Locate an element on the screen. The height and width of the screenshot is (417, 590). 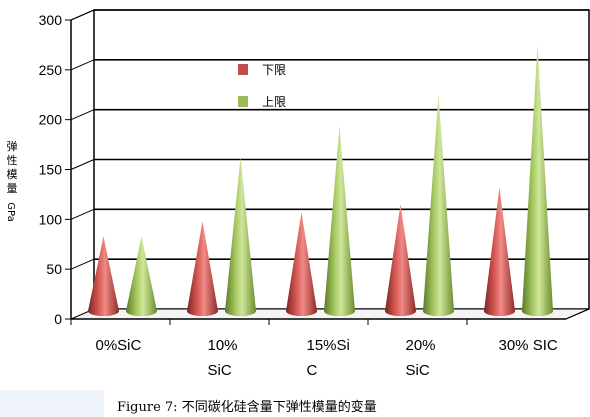
y-tick-label: 0 is located at coordinates (58, 319).